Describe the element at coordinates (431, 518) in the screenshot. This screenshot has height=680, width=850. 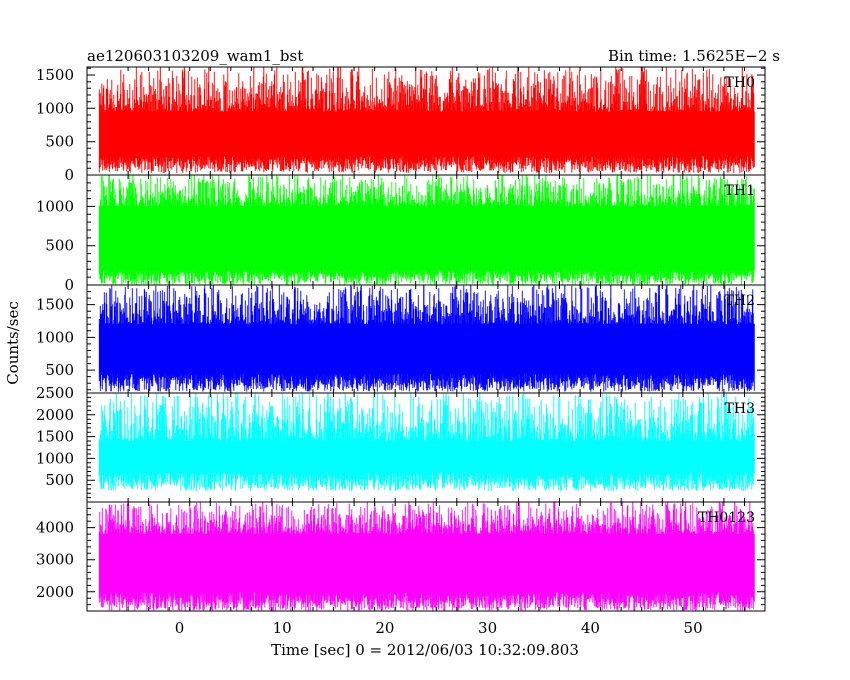
I see `series-spikes-th0123` at that location.